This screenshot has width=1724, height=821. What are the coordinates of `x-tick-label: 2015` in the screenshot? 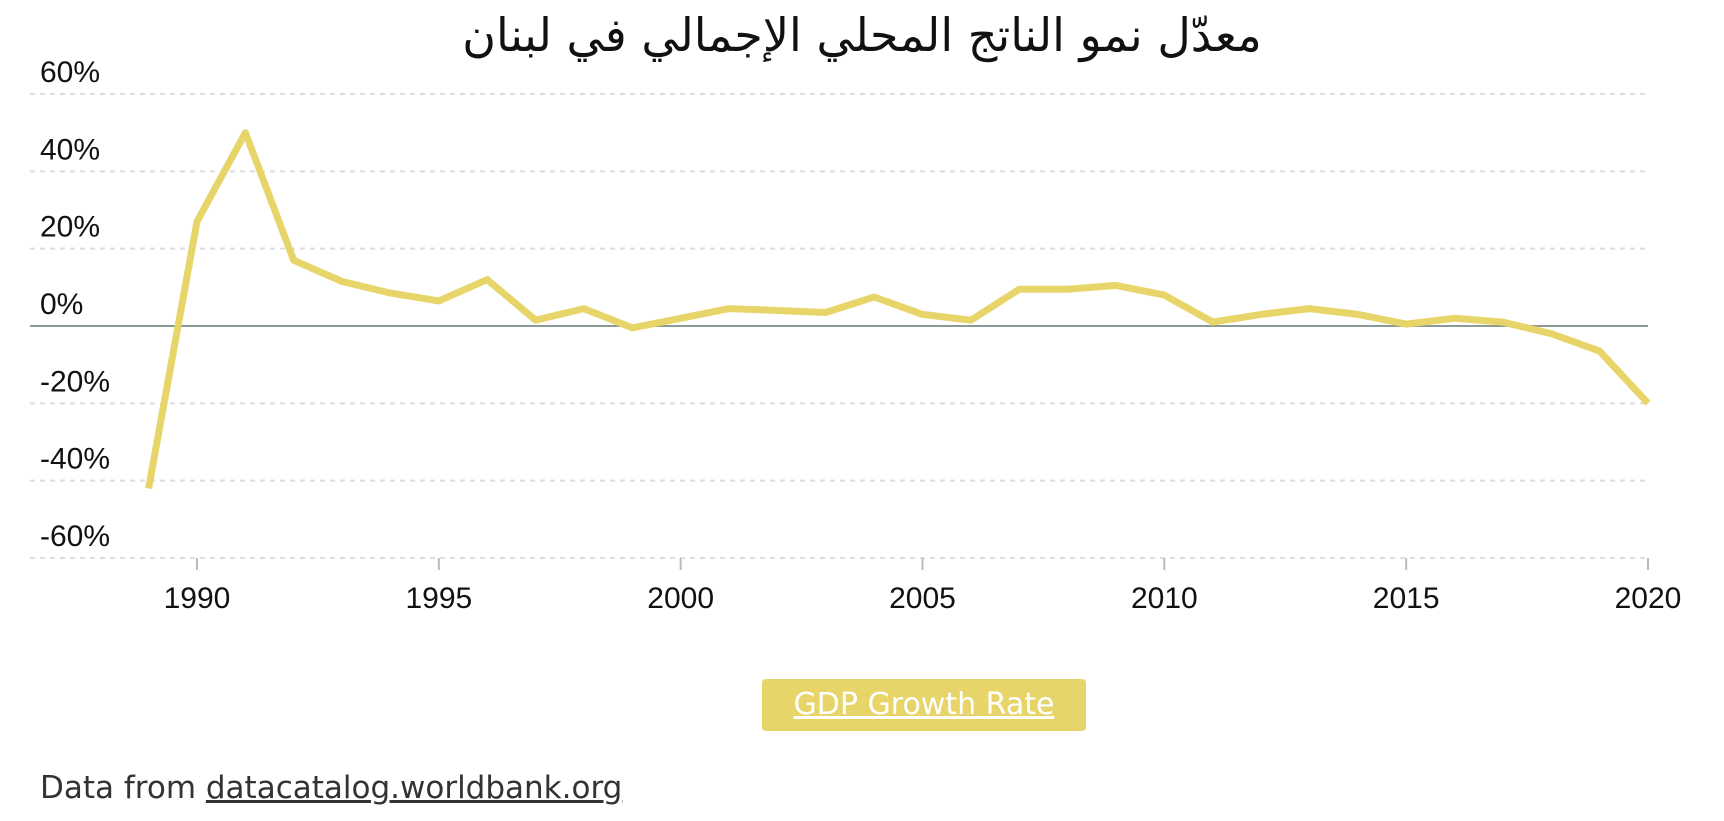 It's located at (1406, 598).